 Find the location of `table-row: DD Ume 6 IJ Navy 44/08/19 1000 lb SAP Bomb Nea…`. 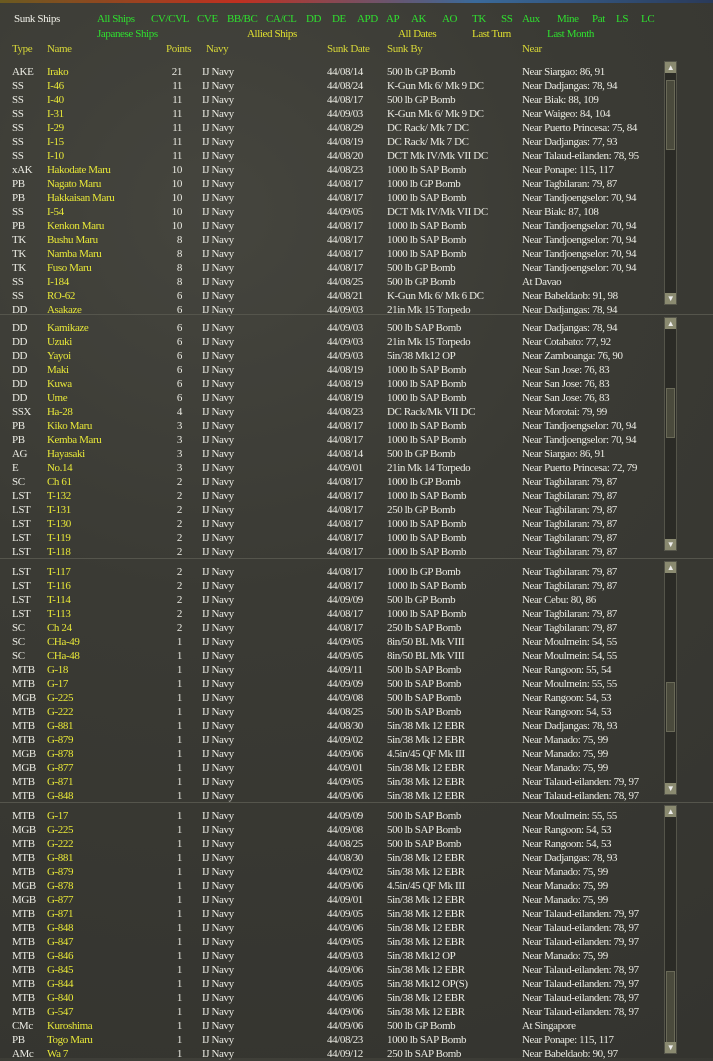

table-row: DD Ume 6 IJ Navy 44/08/19 1000 lb SAP Bomb Nea… is located at coordinates (330, 398).